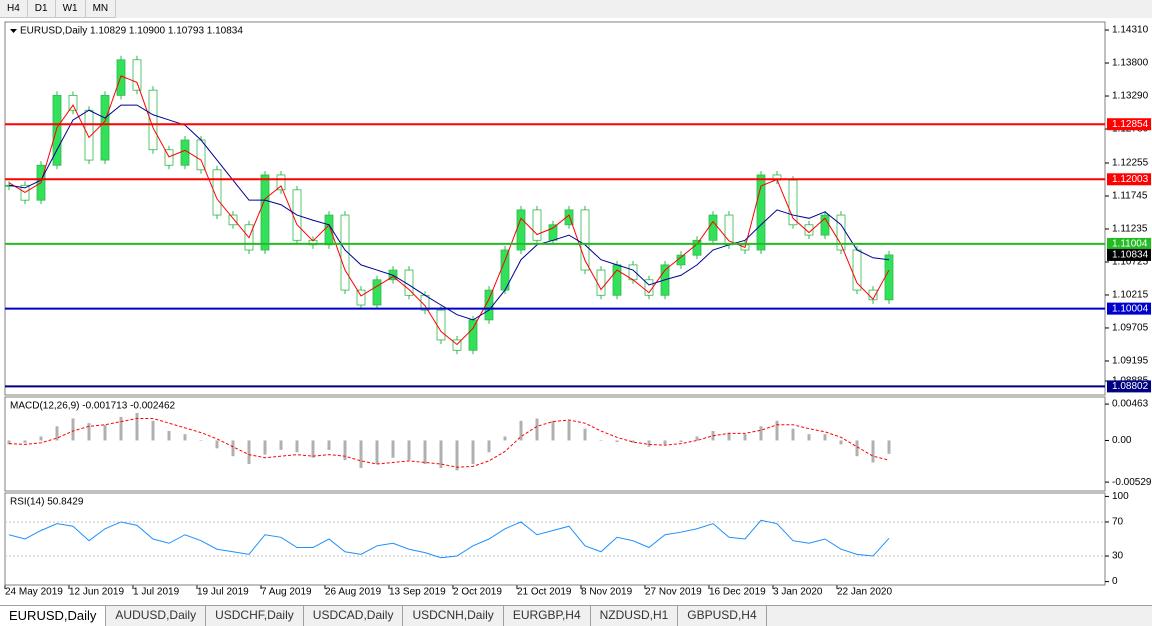  What do you see at coordinates (53, 31) in the screenshot?
I see `chart-title: EURUSD,Daily` at bounding box center [53, 31].